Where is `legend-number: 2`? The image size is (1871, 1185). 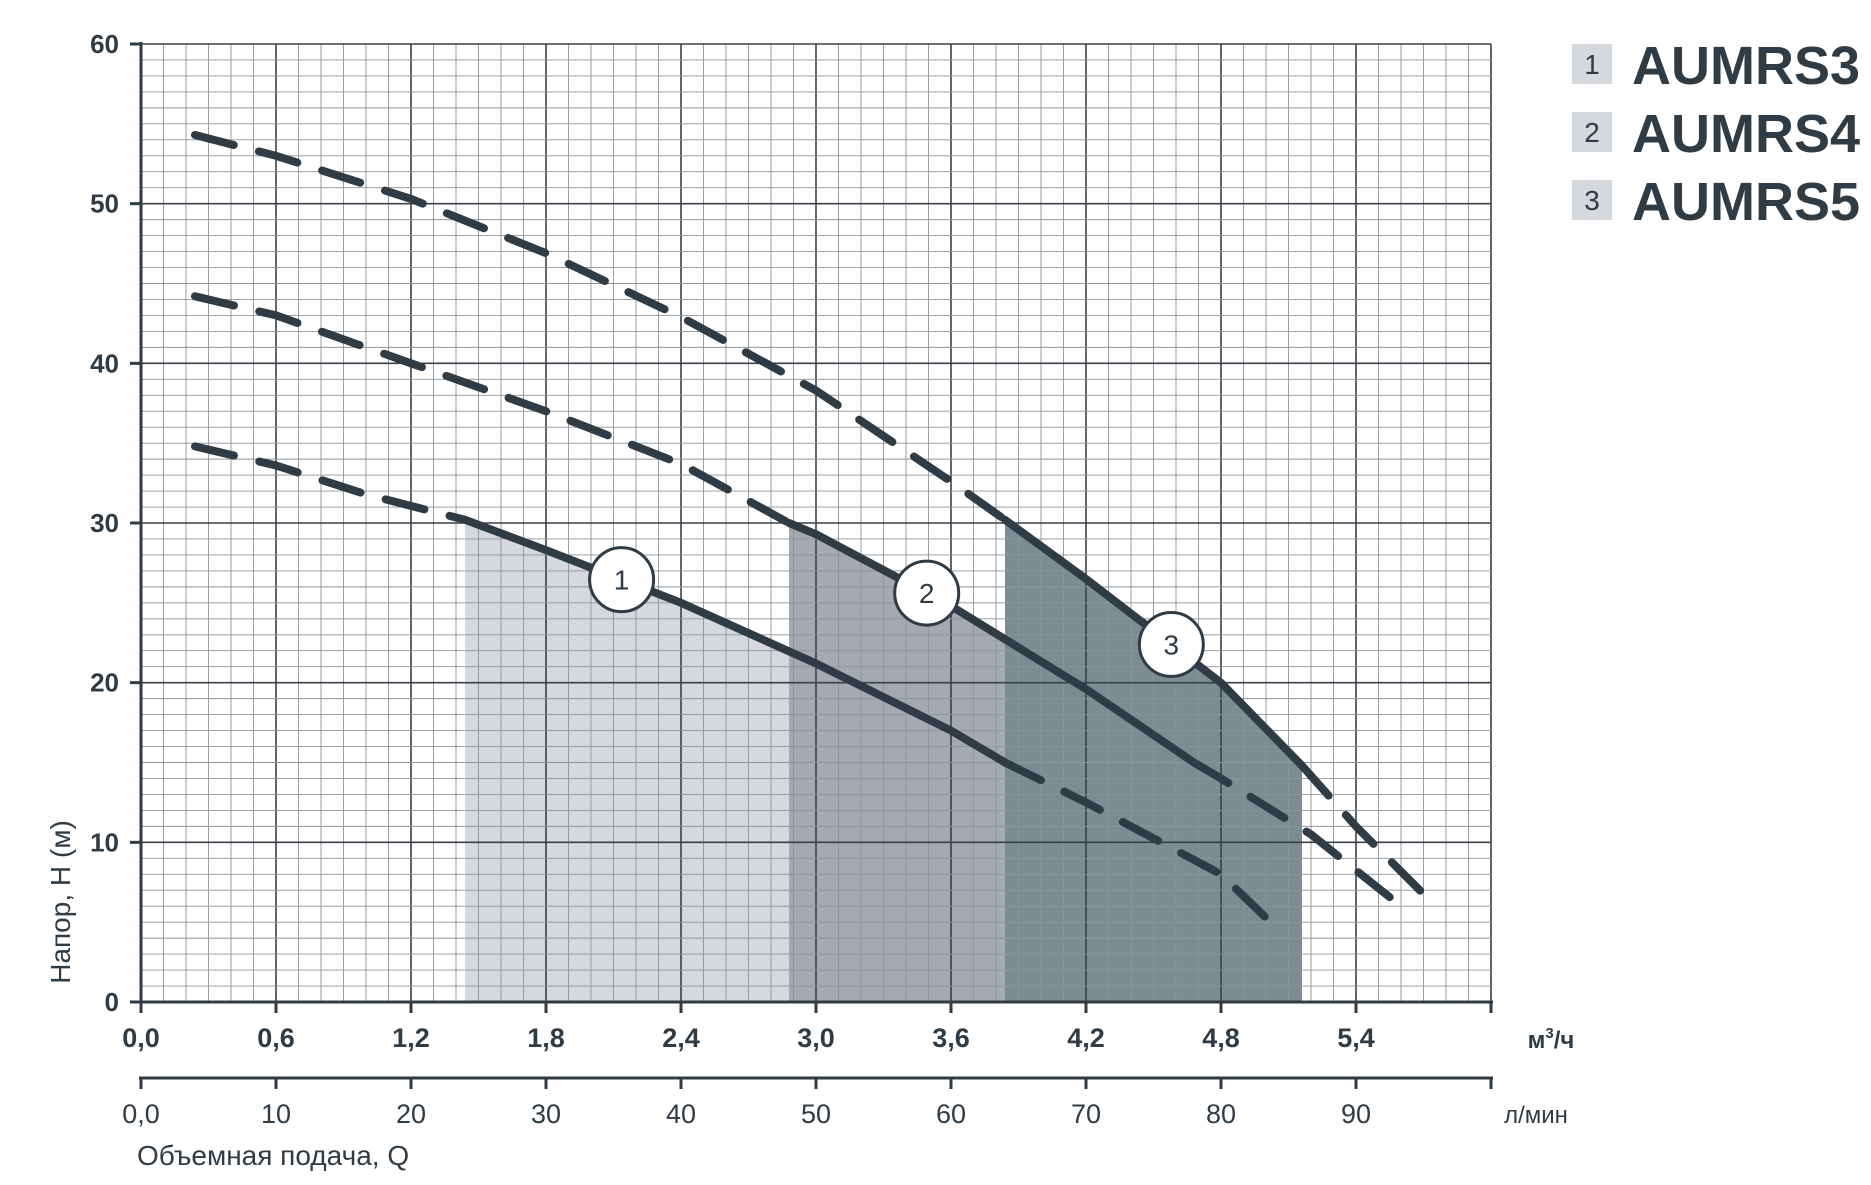 legend-number: 2 is located at coordinates (1592, 132).